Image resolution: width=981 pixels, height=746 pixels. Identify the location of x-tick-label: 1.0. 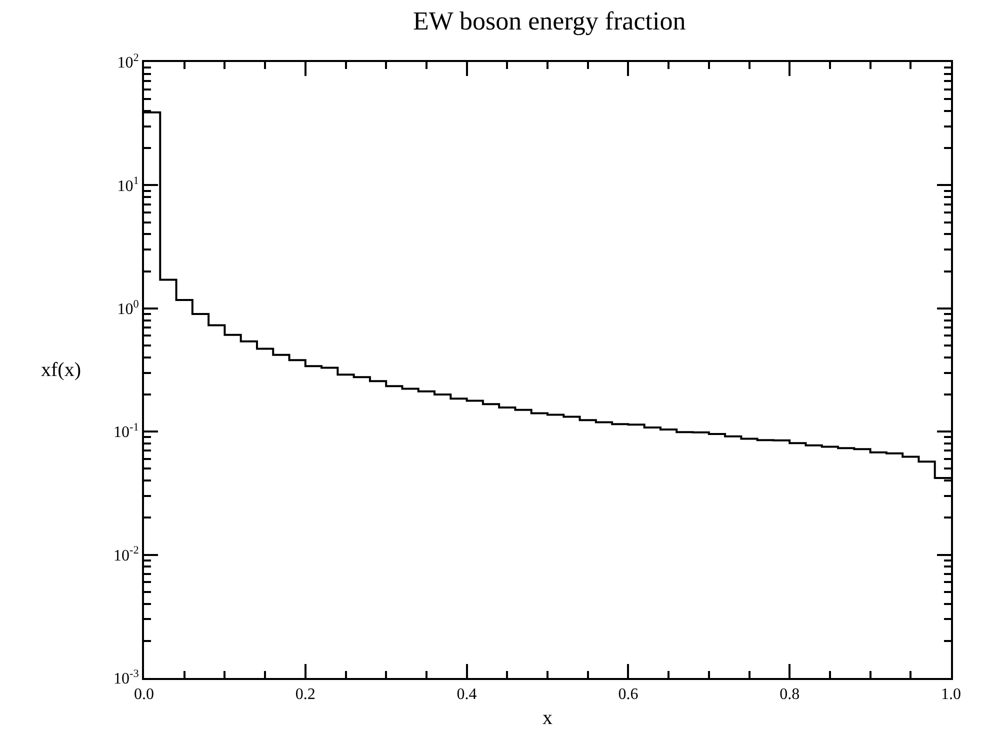
(951, 695).